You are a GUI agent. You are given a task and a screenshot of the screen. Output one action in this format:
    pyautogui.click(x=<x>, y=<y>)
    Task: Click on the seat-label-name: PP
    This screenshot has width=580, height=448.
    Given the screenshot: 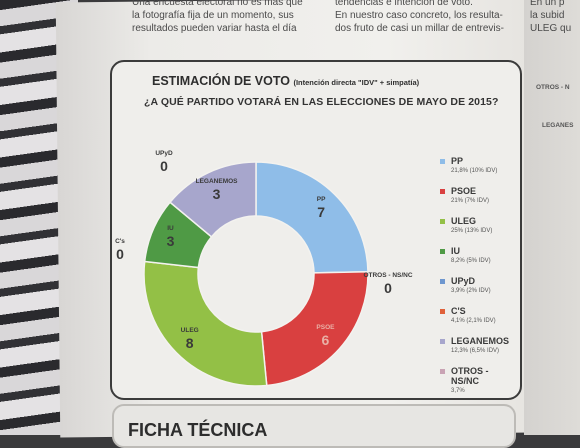 What is the action you would take?
    pyautogui.click(x=321, y=199)
    